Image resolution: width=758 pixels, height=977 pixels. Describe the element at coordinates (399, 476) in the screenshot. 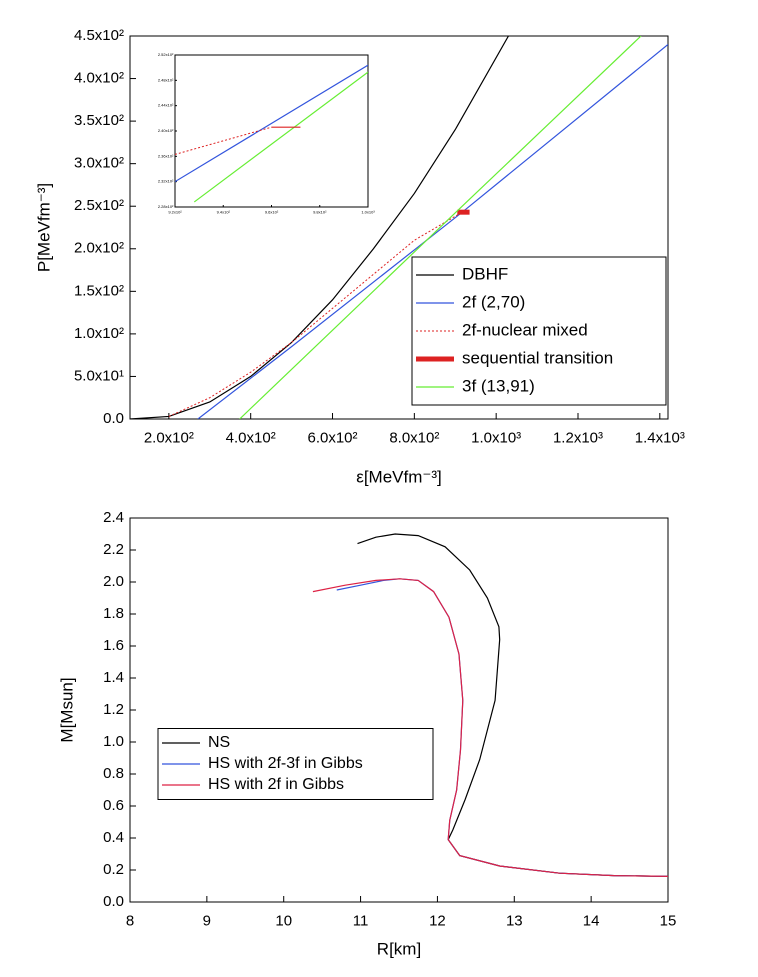

I see `x-axis-label: ε[MeVfm⁻³]` at that location.